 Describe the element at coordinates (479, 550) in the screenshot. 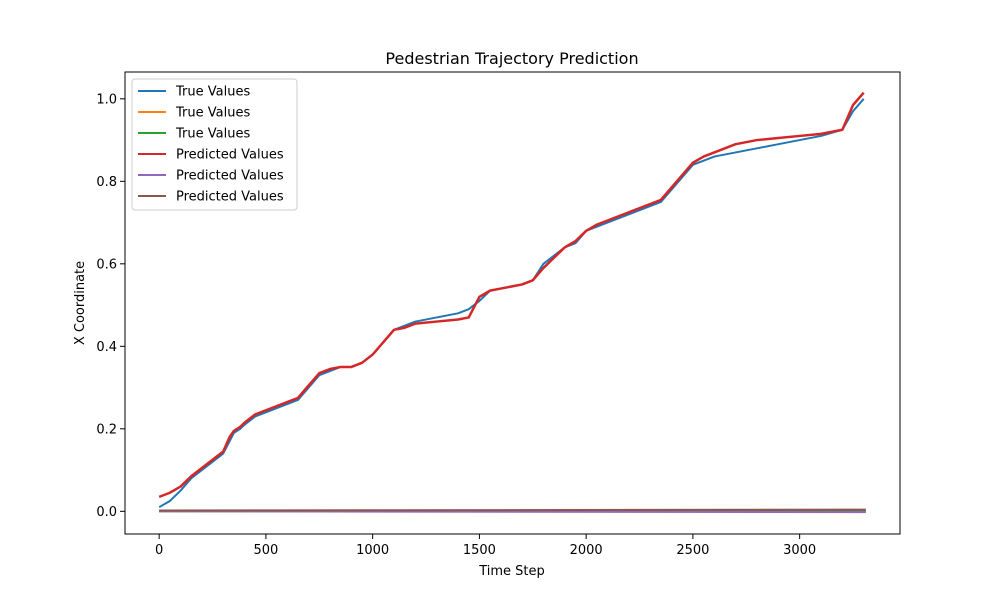

I see `x-tick-label: 1500` at that location.